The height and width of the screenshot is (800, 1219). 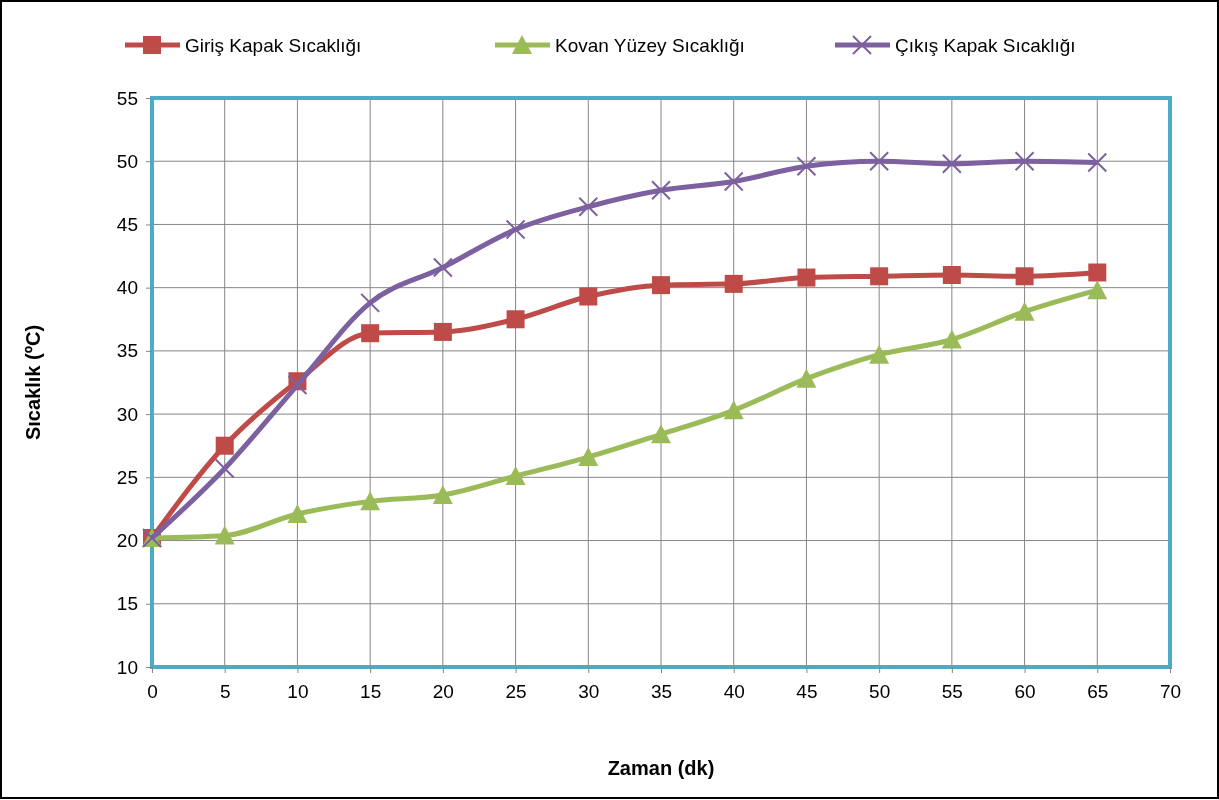 I want to click on y-tick-label: 40, so click(x=127, y=288).